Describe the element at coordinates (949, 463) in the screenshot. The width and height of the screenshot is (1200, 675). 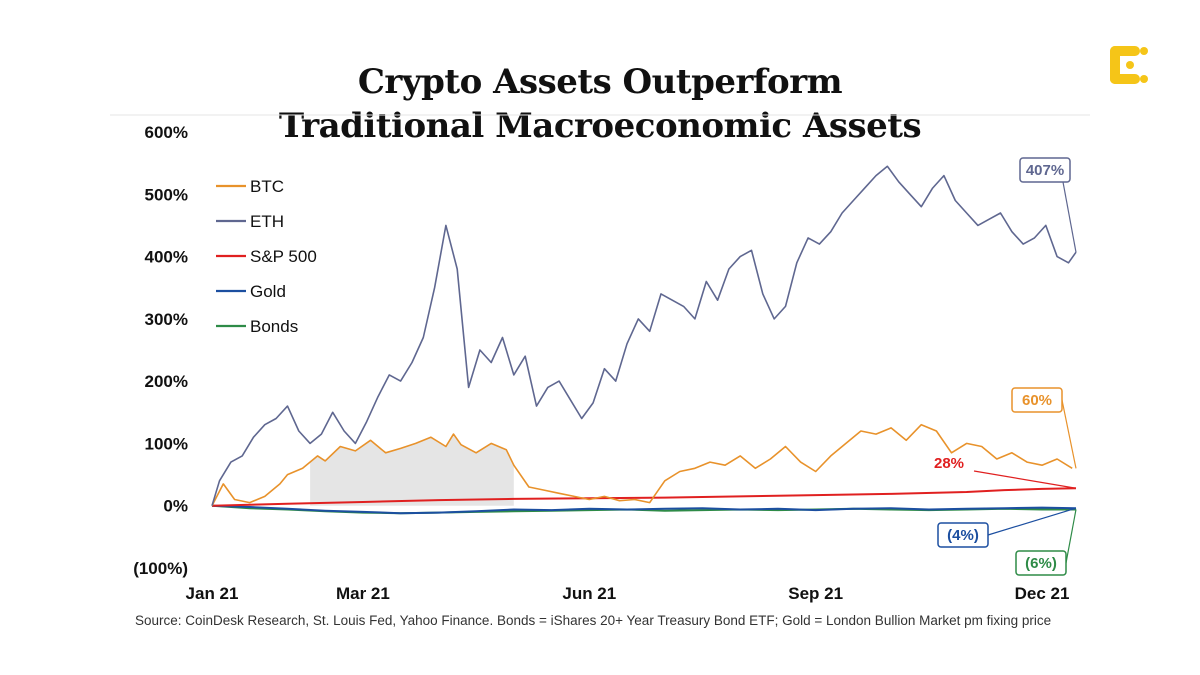
I see `callout-label-s-p-500: 28%` at that location.